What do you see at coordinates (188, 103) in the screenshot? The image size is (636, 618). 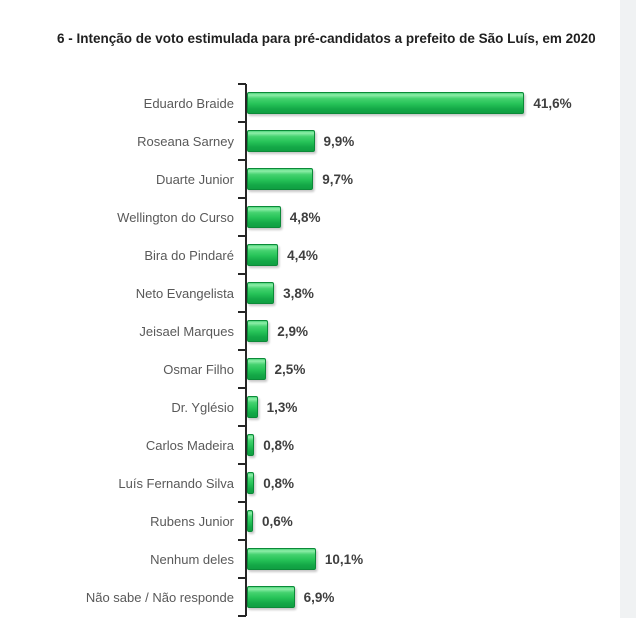 I see `category-label: Eduardo Braide` at bounding box center [188, 103].